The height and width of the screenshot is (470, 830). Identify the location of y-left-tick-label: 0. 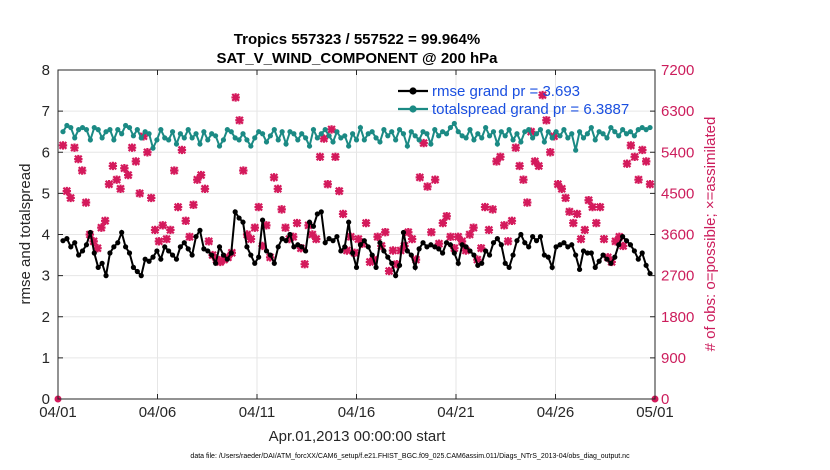
(46, 399).